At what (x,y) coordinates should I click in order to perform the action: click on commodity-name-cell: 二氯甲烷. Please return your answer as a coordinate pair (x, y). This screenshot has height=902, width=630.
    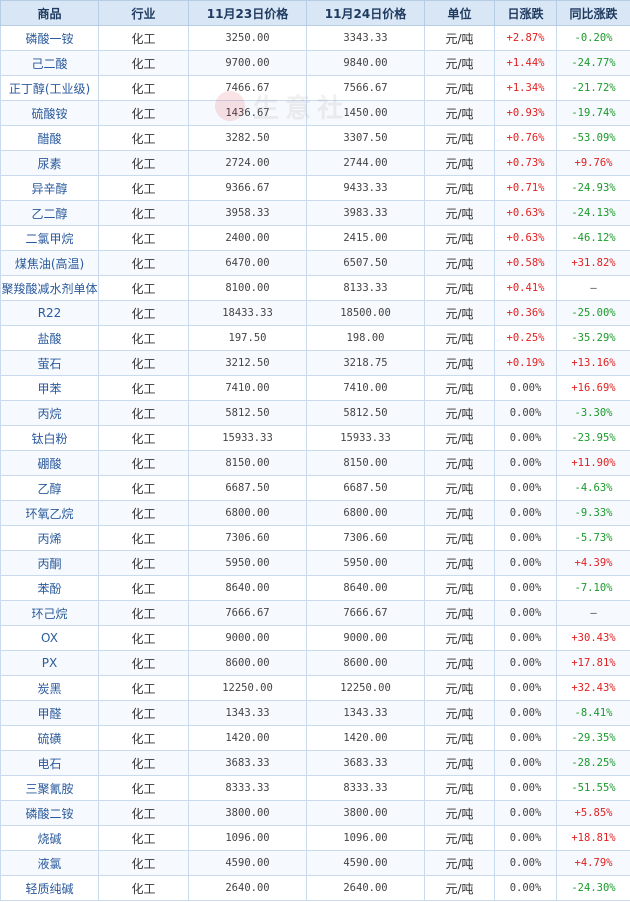
    Looking at the image, I should click on (49, 238).